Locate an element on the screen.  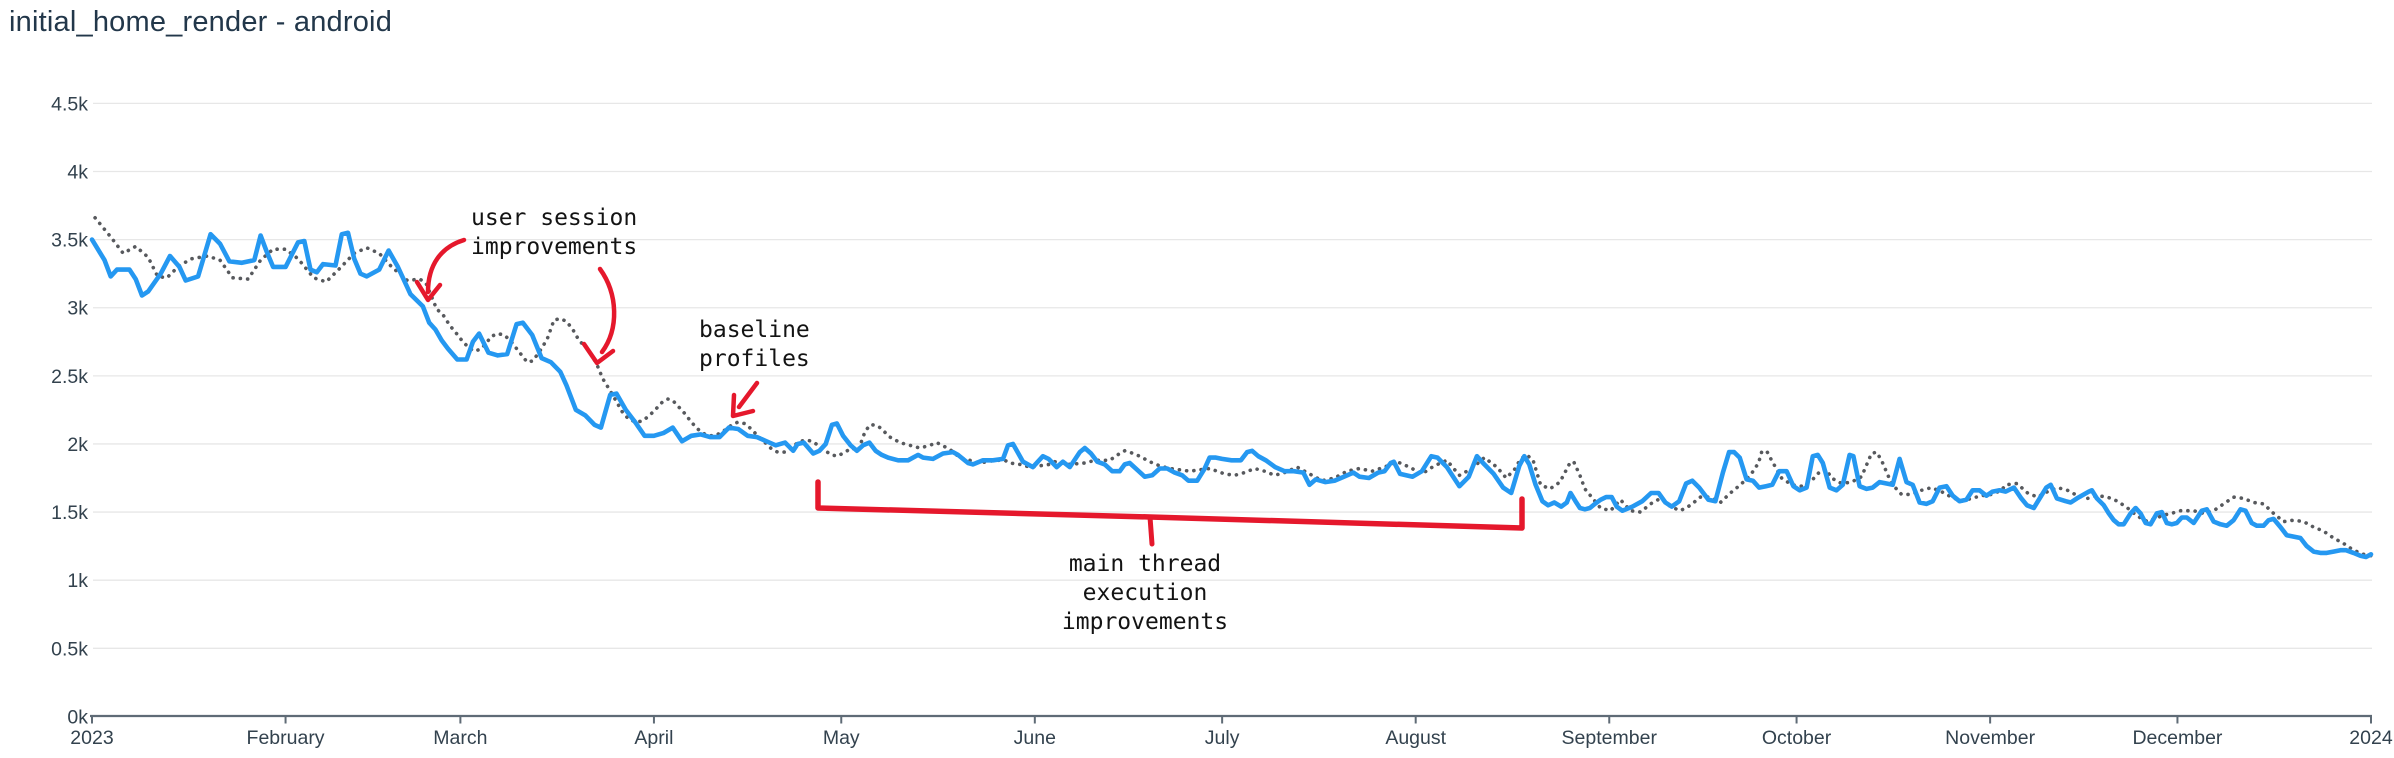
y-tick-label-4.5k: 4.5k is located at coordinates (69, 104).